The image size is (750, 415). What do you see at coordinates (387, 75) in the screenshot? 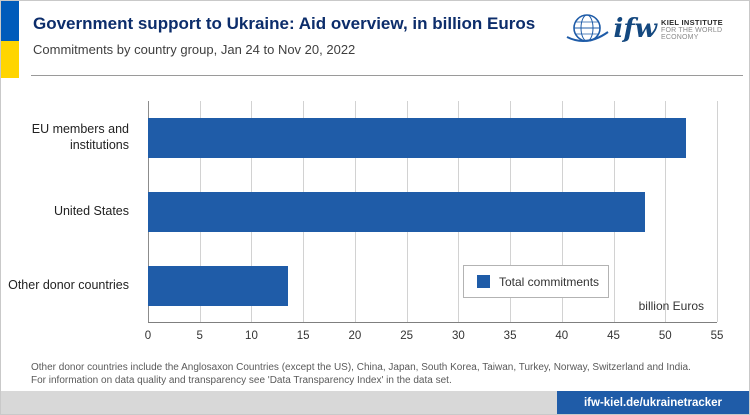
I see `header-divider` at bounding box center [387, 75].